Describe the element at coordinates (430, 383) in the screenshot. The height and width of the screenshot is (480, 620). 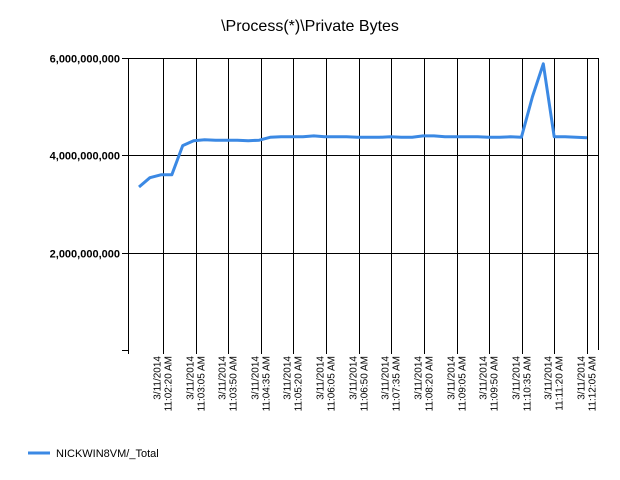
I see `x-tick-time: 11:08:20 AM` at that location.